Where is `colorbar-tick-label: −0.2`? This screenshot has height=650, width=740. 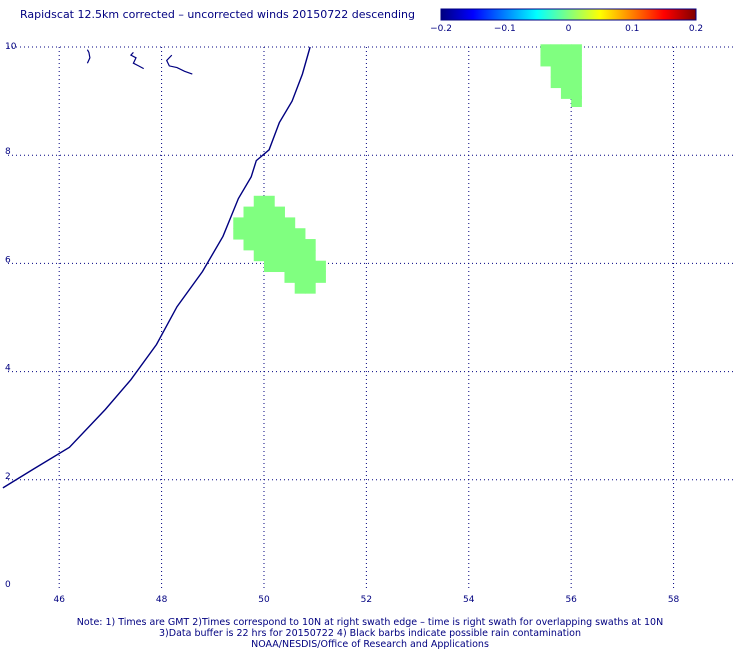
colorbar-tick-label: −0.2 is located at coordinates (441, 29).